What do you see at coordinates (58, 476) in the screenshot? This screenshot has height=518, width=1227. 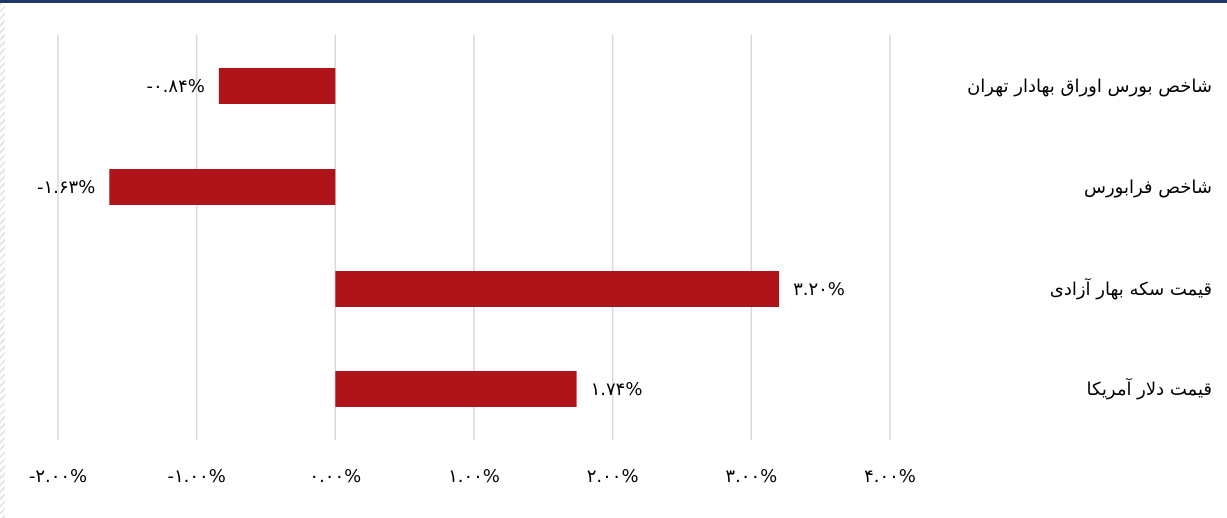 I see `x-tick-label: -۲.۰۰%` at bounding box center [58, 476].